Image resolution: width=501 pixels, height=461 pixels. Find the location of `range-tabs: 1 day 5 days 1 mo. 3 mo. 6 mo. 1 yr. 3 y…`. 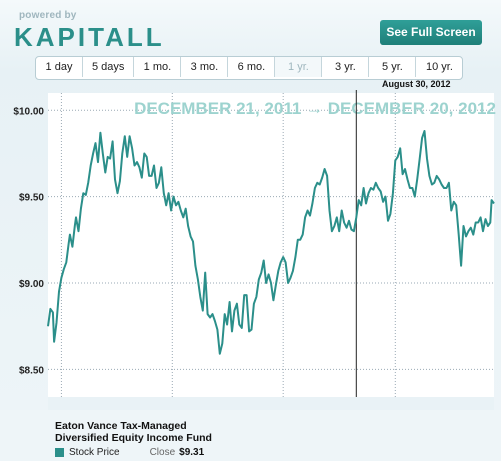

range-tabs: 1 day 5 days 1 mo. 3 mo. 6 mo. 1 yr. 3 y… is located at coordinates (249, 68).